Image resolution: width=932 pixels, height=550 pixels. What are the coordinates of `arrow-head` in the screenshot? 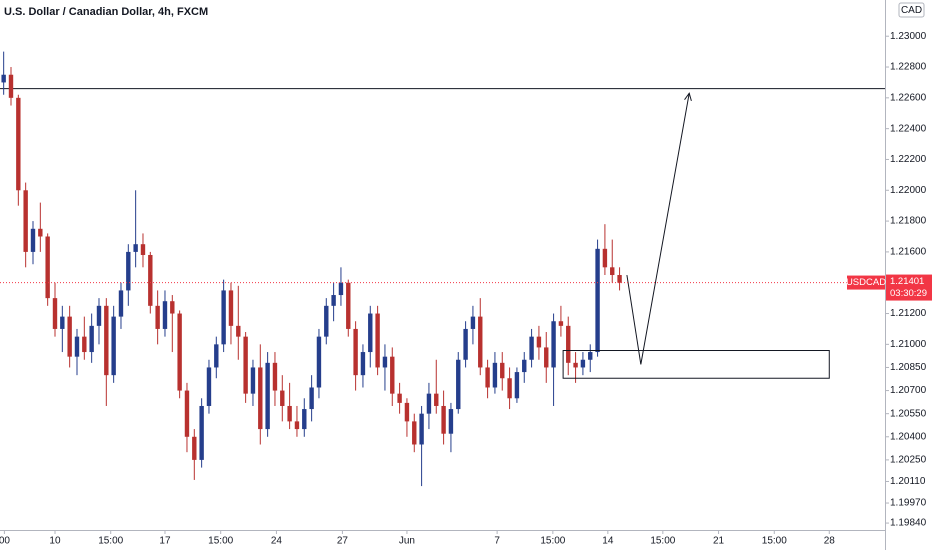 It's located at (688, 97).